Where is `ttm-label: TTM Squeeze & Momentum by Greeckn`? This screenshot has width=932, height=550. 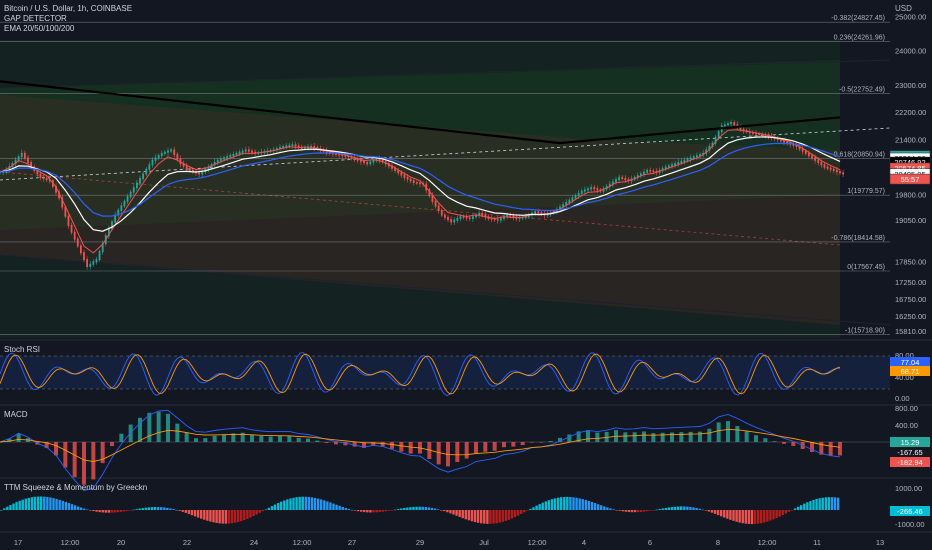 ttm-label: TTM Squeeze & Momentum by Greeckn is located at coordinates (75, 487).